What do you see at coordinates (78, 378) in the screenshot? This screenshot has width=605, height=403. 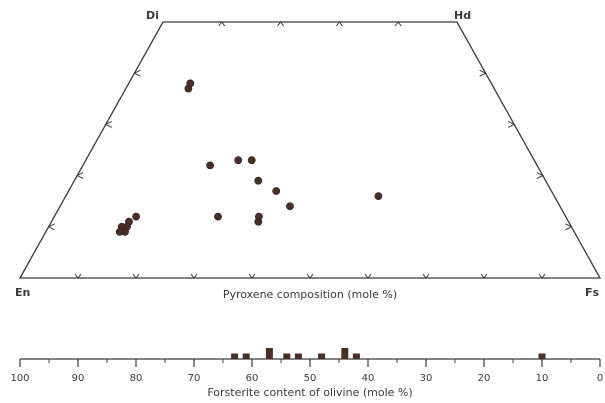 I see `olivine-tick-label: 90` at bounding box center [78, 378].